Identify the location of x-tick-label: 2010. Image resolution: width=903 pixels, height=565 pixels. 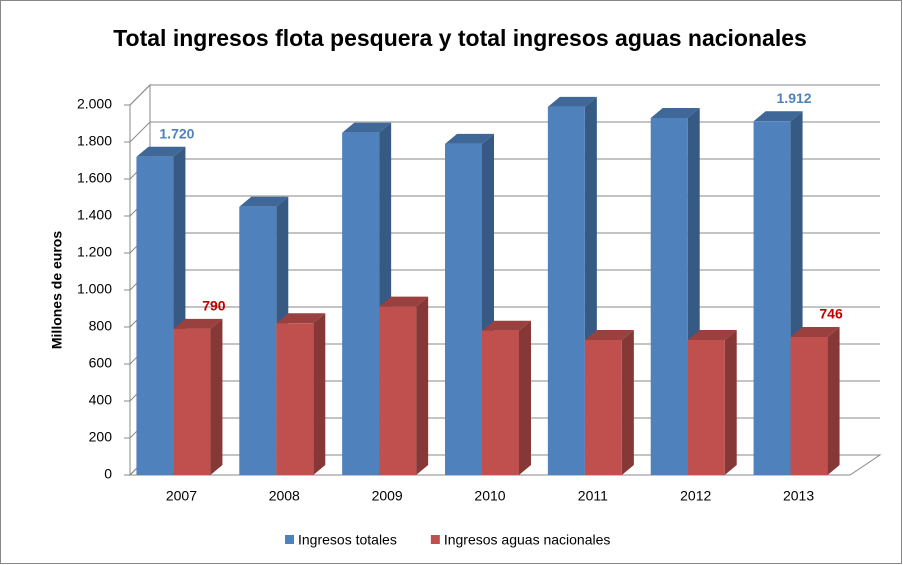
(489, 496).